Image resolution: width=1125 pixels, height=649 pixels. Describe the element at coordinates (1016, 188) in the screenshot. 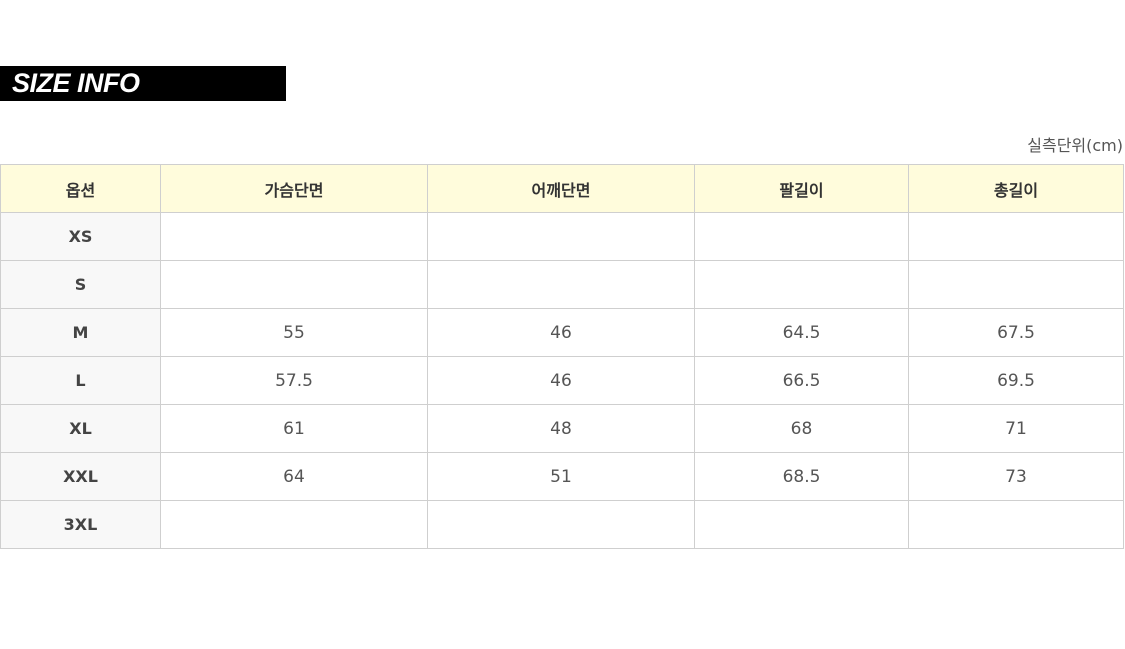

I see `column-header: 총길이` at that location.